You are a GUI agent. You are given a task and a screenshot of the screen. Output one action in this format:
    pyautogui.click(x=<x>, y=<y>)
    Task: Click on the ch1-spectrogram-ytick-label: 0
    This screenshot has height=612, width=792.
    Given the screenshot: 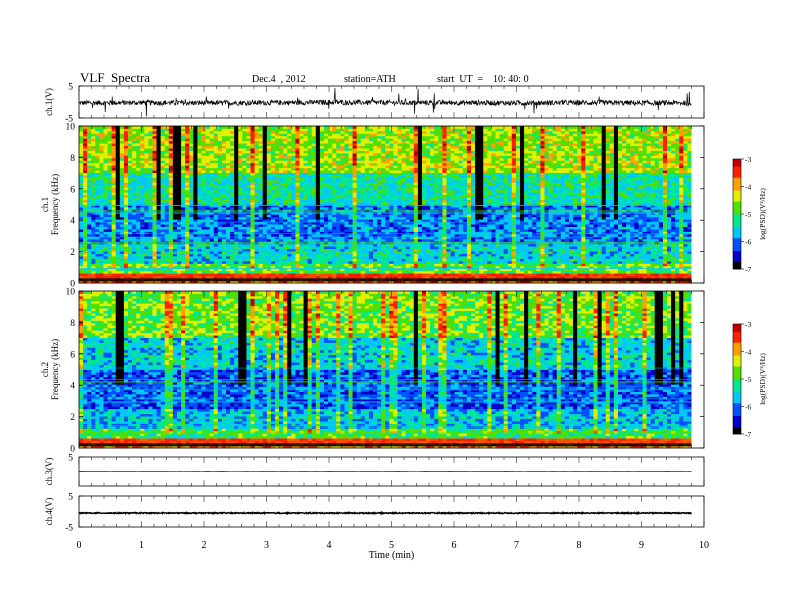 What is the action you would take?
    pyautogui.click(x=72, y=285)
    